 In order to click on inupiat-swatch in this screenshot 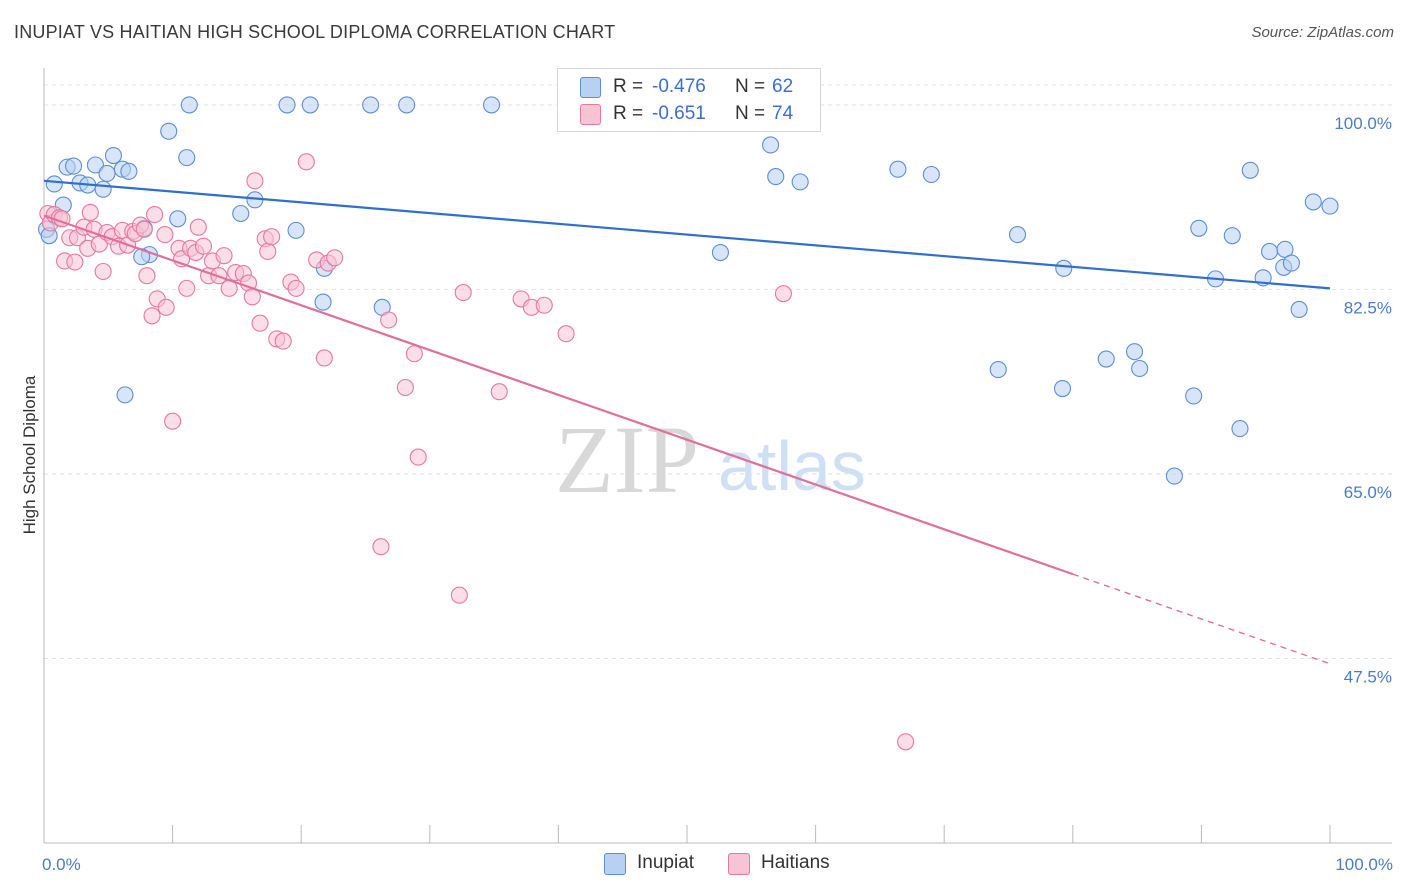, I will do `click(615, 864)`.